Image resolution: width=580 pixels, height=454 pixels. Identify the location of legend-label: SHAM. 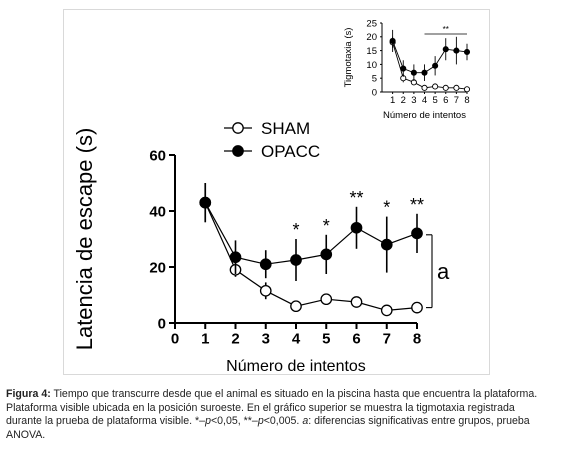
(285, 128).